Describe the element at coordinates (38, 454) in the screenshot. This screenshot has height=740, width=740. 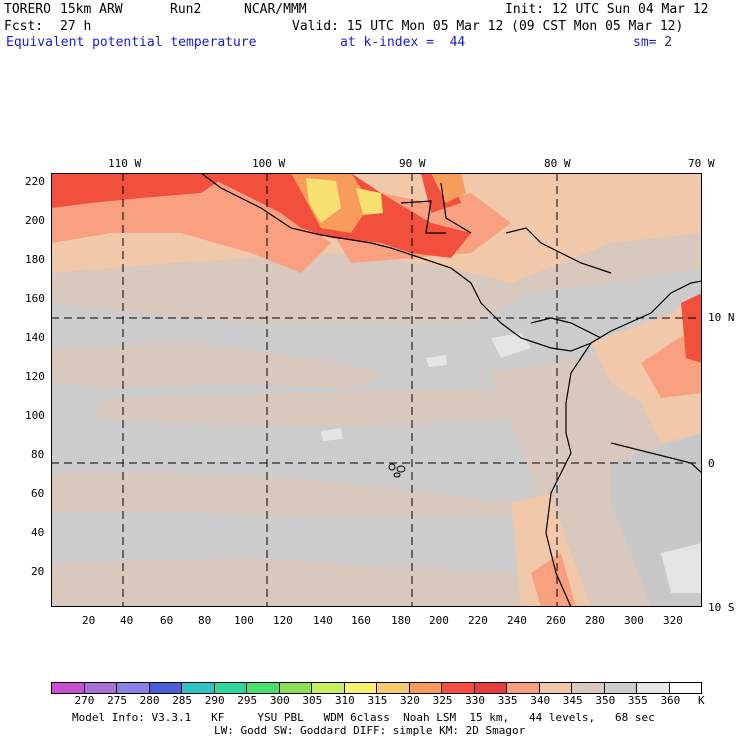
I see `y-label: 80` at that location.